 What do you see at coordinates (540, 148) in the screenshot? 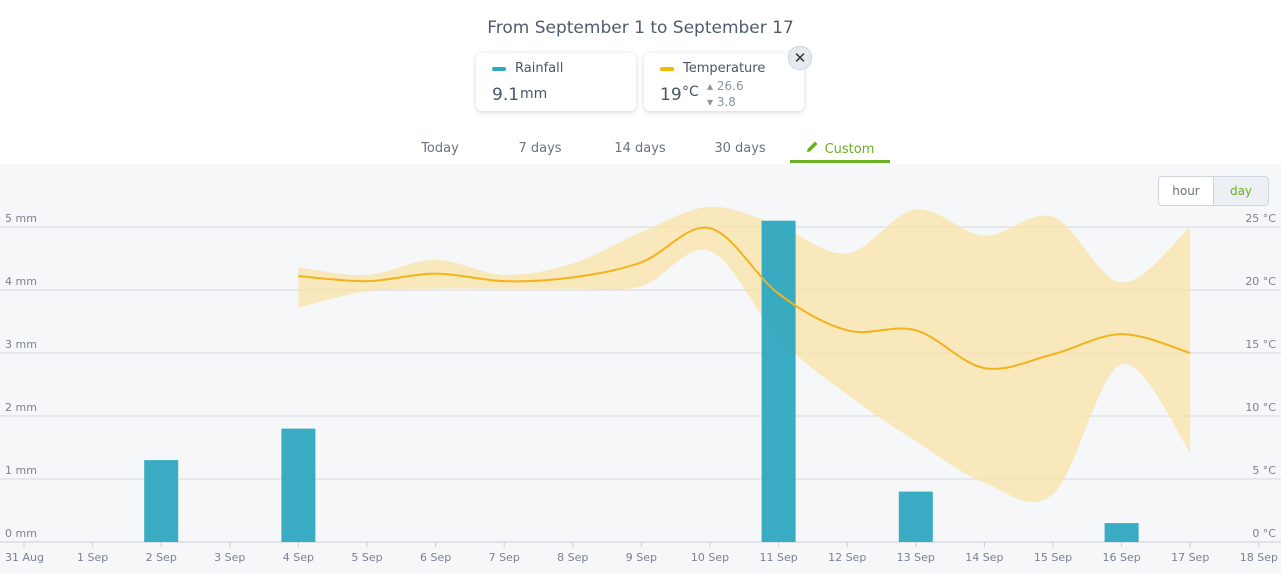
I see `tab-7-days: 7 days` at bounding box center [540, 148].